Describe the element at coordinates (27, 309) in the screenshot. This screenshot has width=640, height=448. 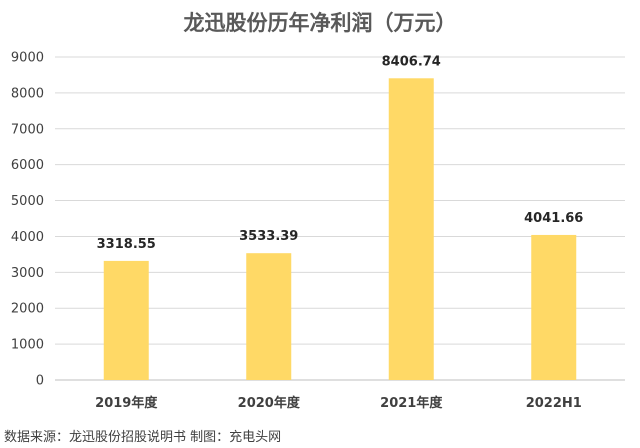
I see `y-tick-label: 2000` at that location.